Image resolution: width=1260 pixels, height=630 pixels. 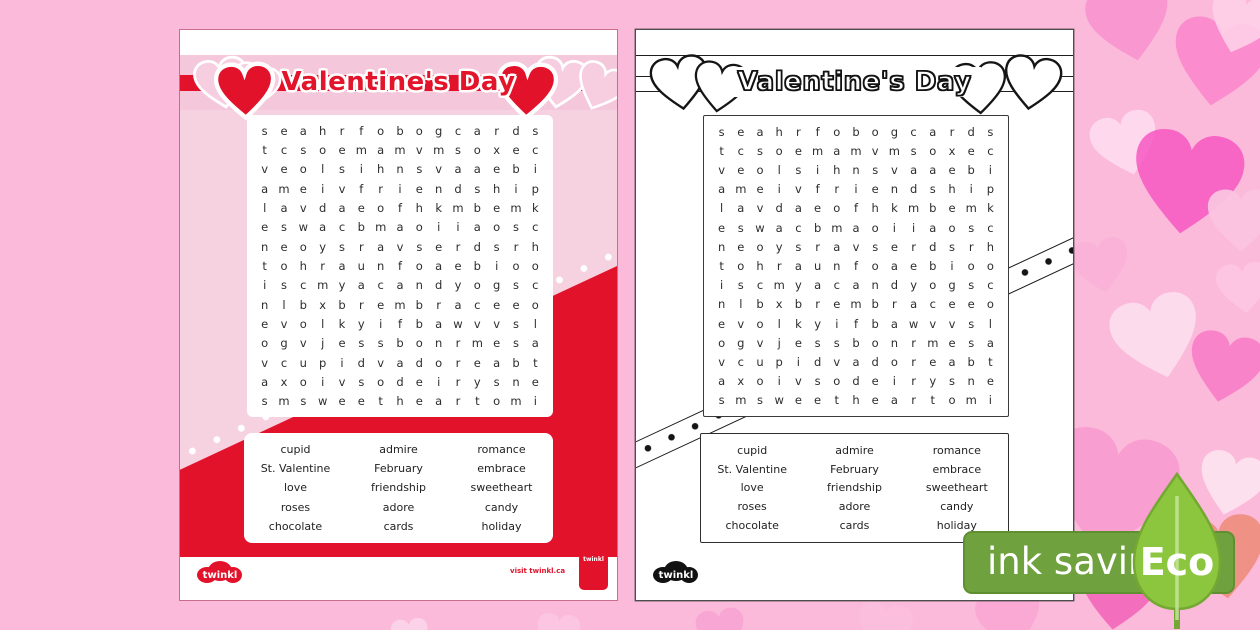 I want to click on twinkl-cloud-logo: twinkl, so click(x=219, y=572).